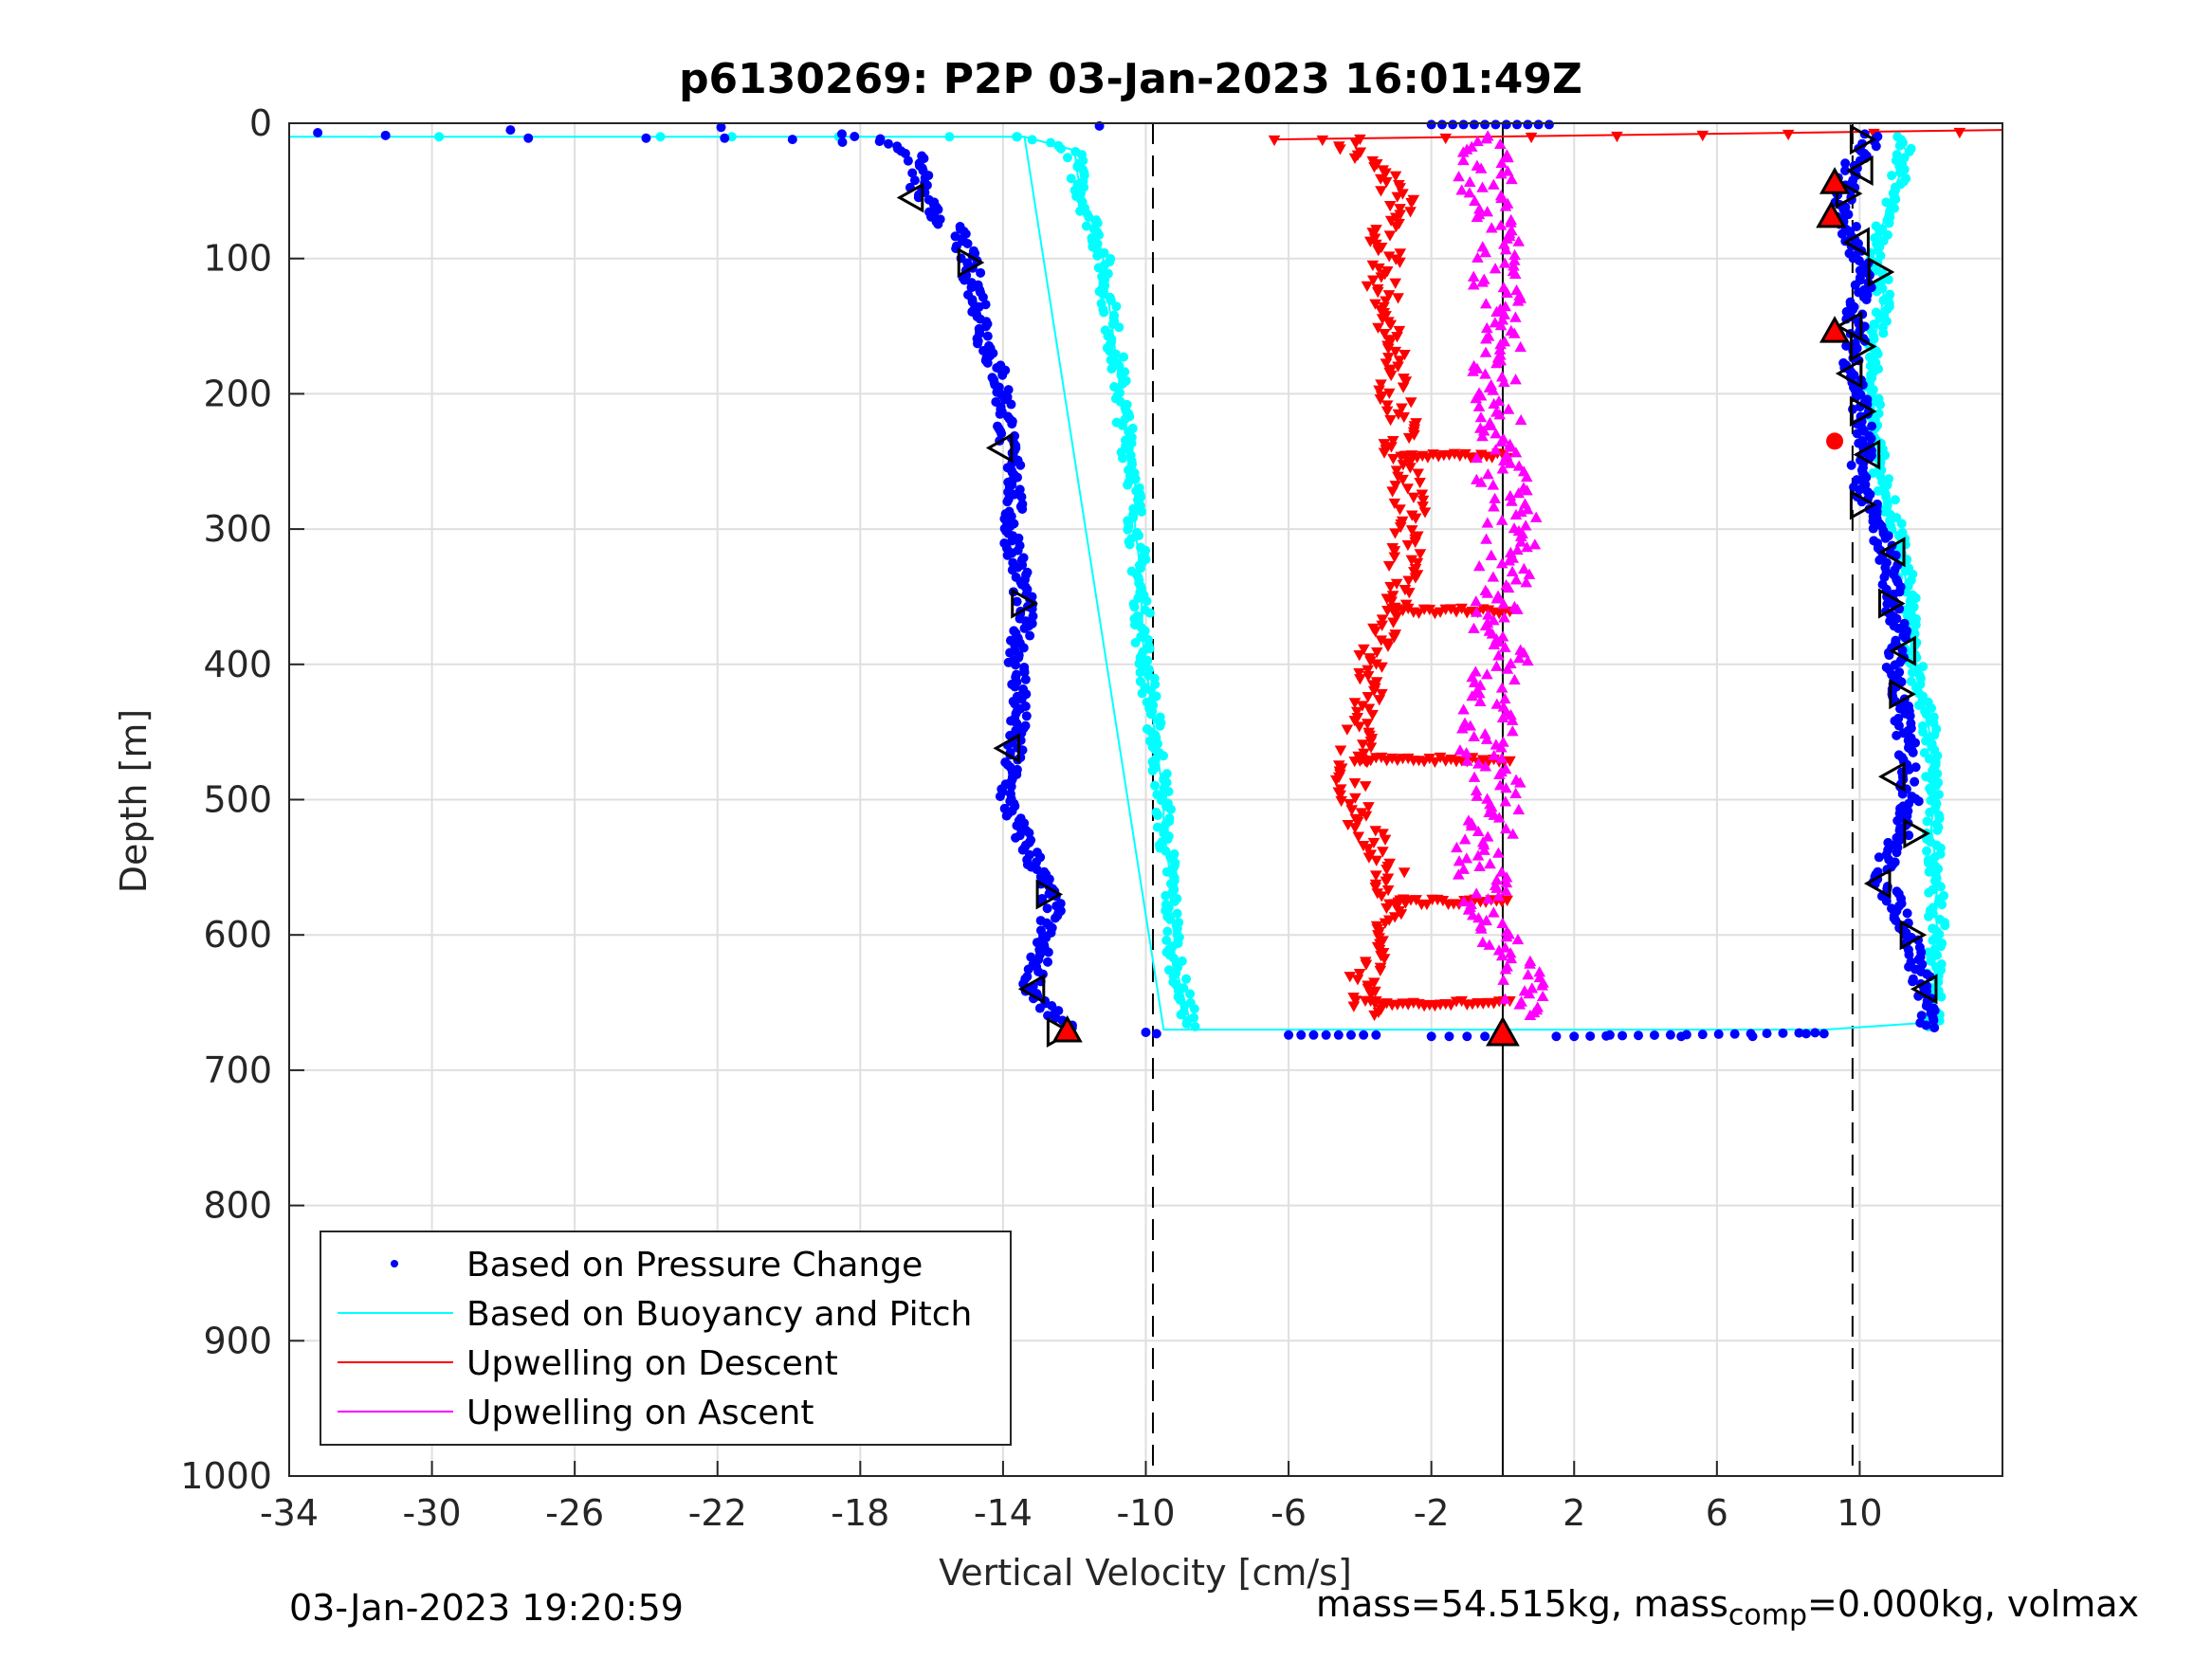  What do you see at coordinates (237, 259) in the screenshot?
I see `y-tick-label: 100` at bounding box center [237, 259].